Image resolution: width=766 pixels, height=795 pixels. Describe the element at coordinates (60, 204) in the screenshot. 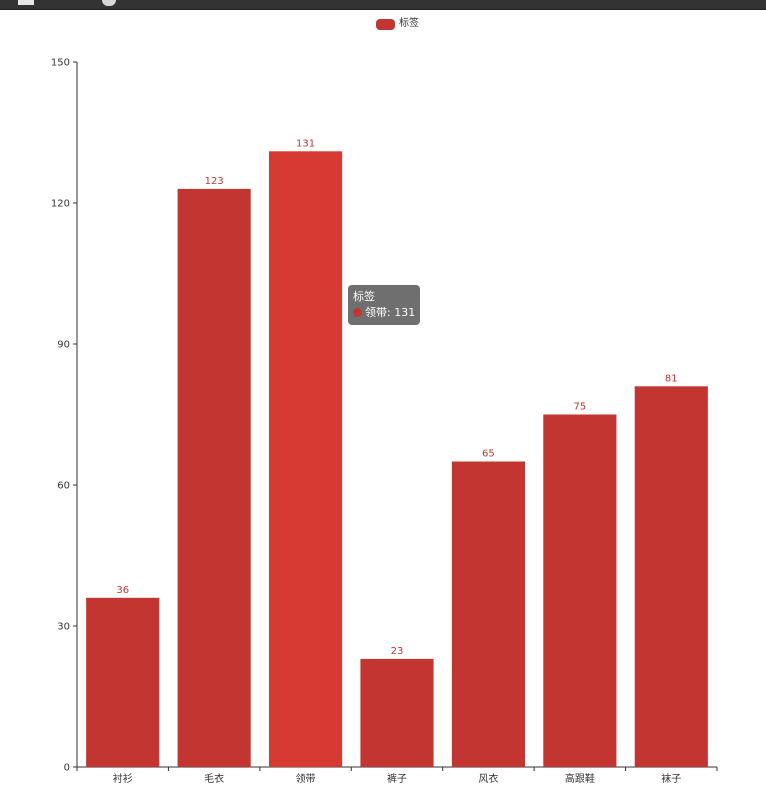

I see `y-tick-label: 120` at that location.